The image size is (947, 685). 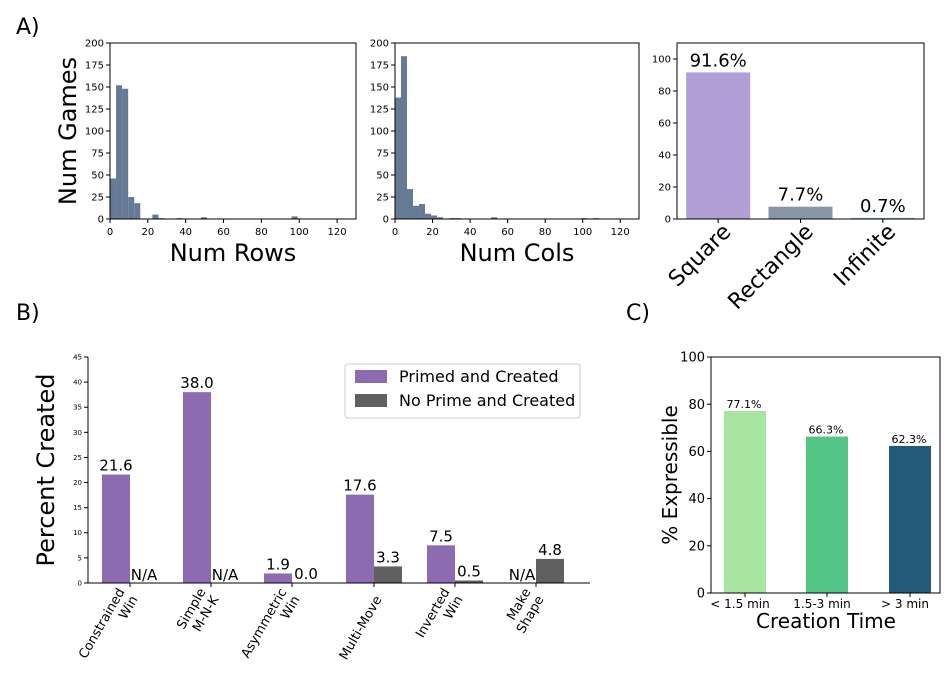 I want to click on x-tick-label-infinite: Infinite, so click(x=865, y=256).